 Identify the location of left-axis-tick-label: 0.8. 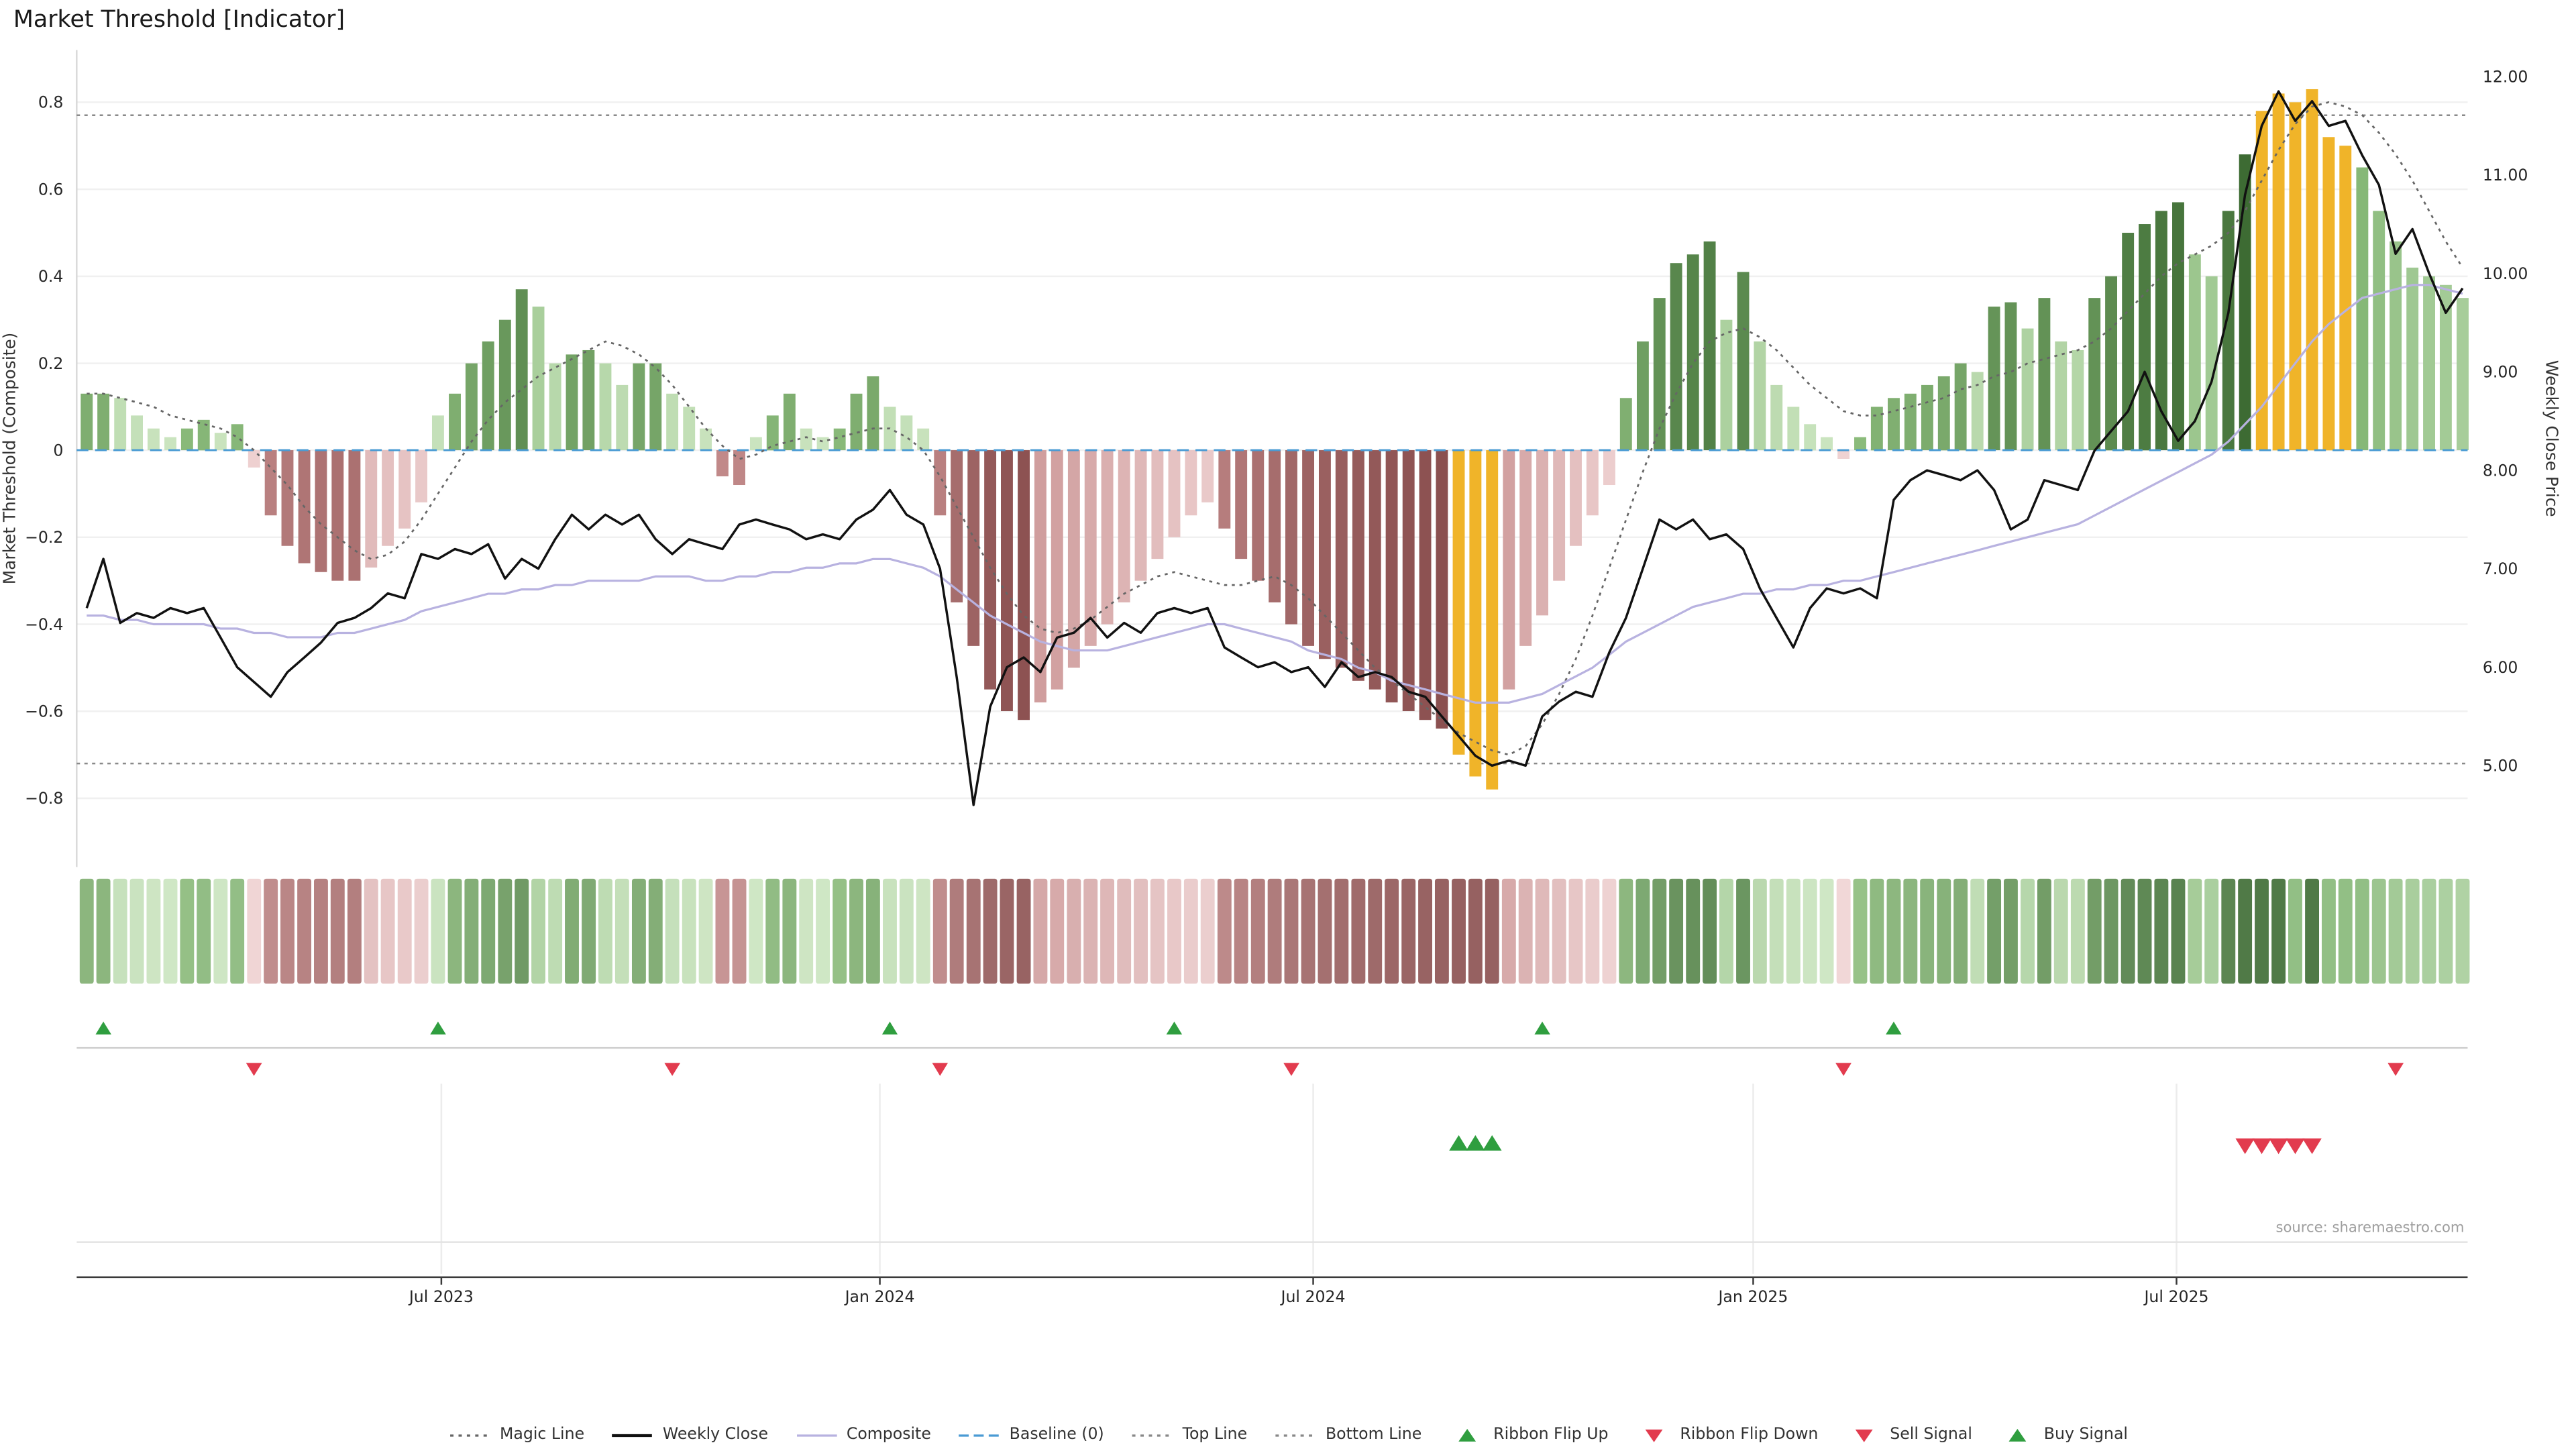
(51, 102).